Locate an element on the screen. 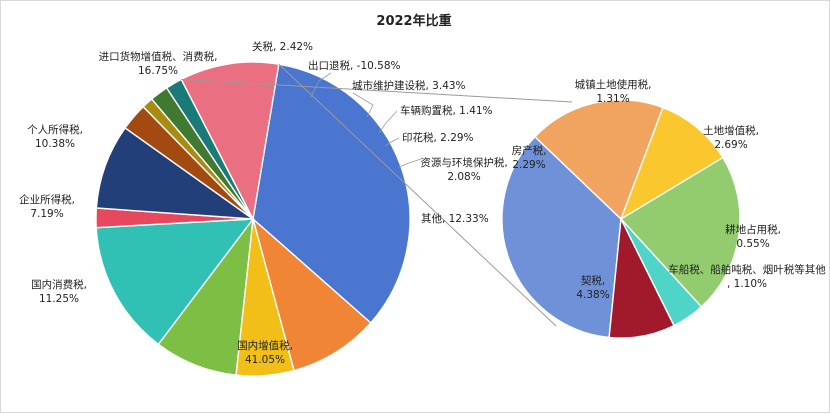 The height and width of the screenshot is (414, 830). sub-slice-label-4: 耕地占用税, 0.55% is located at coordinates (753, 236).